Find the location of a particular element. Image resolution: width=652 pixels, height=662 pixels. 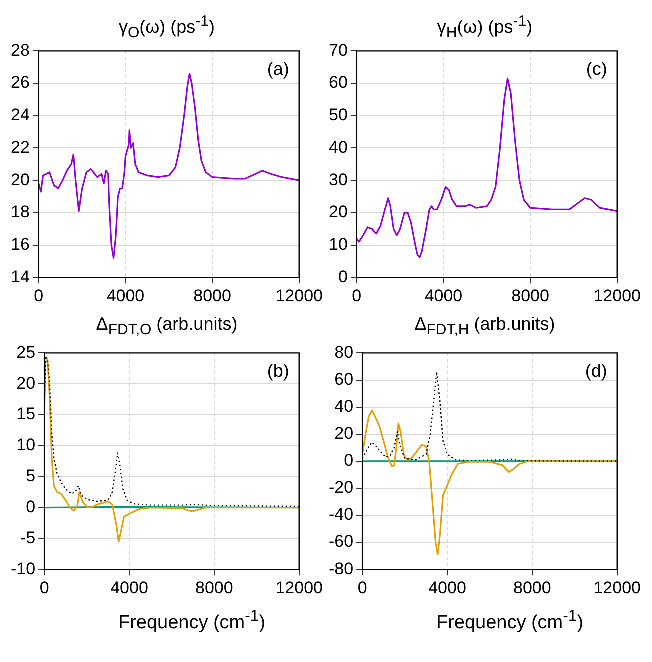

y-tick-label: 5 is located at coordinates (31, 476).